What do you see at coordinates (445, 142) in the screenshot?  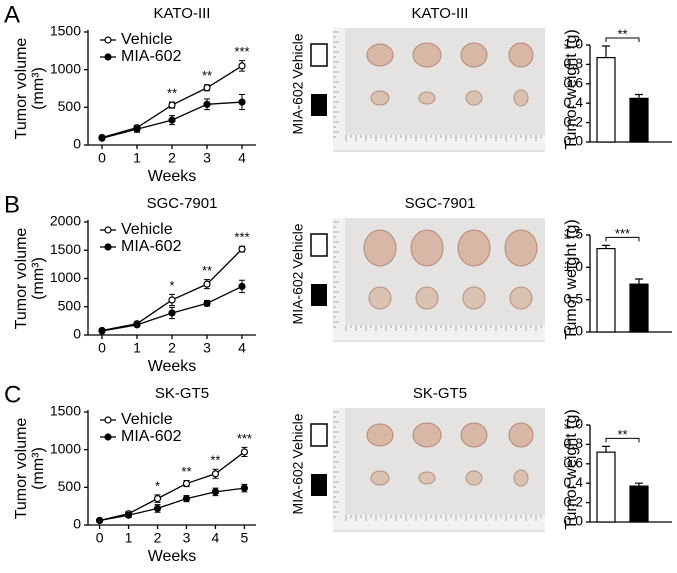 I see `ruler-bottom` at bounding box center [445, 142].